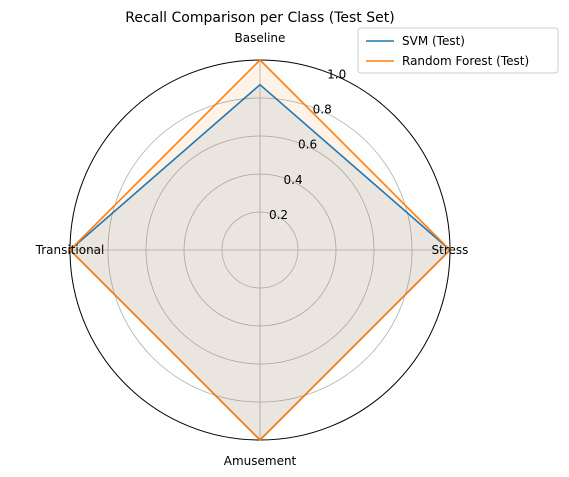  I want to click on legend-entry-1: Random Forest (Test), so click(465, 61).